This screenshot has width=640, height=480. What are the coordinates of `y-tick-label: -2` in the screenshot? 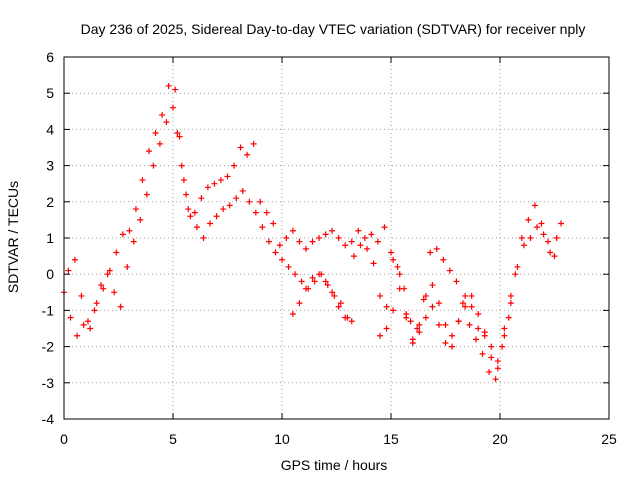 It's located at (48, 347).